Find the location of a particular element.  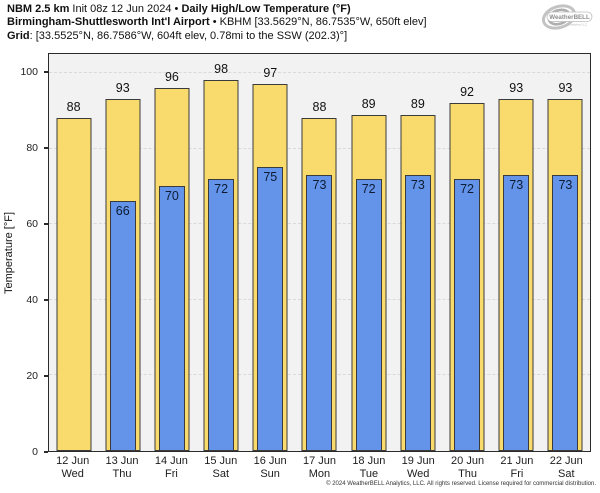

bar-group: 92 72 is located at coordinates (466, 252).